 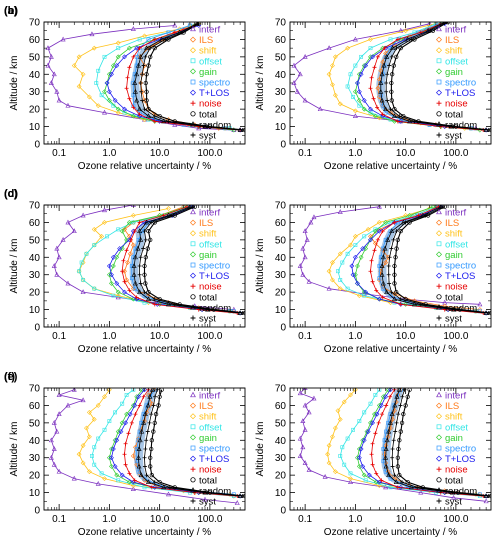 I want to click on x-tick-label: 100.0, so click(x=209, y=336).